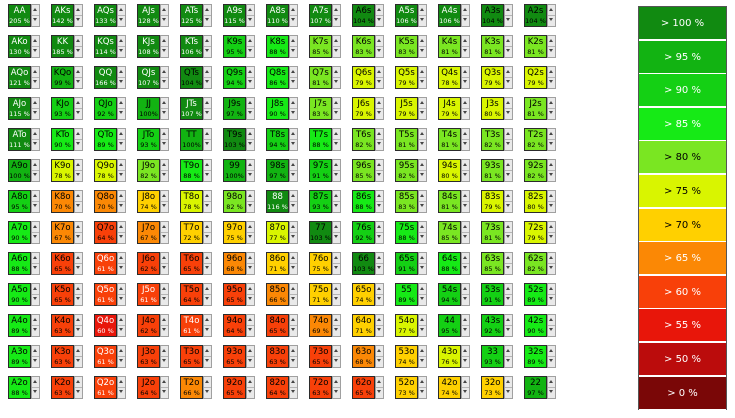 The image size is (735, 418). What do you see at coordinates (406, 387) in the screenshot?
I see `hand-tile: 52o 73 %` at bounding box center [406, 387].